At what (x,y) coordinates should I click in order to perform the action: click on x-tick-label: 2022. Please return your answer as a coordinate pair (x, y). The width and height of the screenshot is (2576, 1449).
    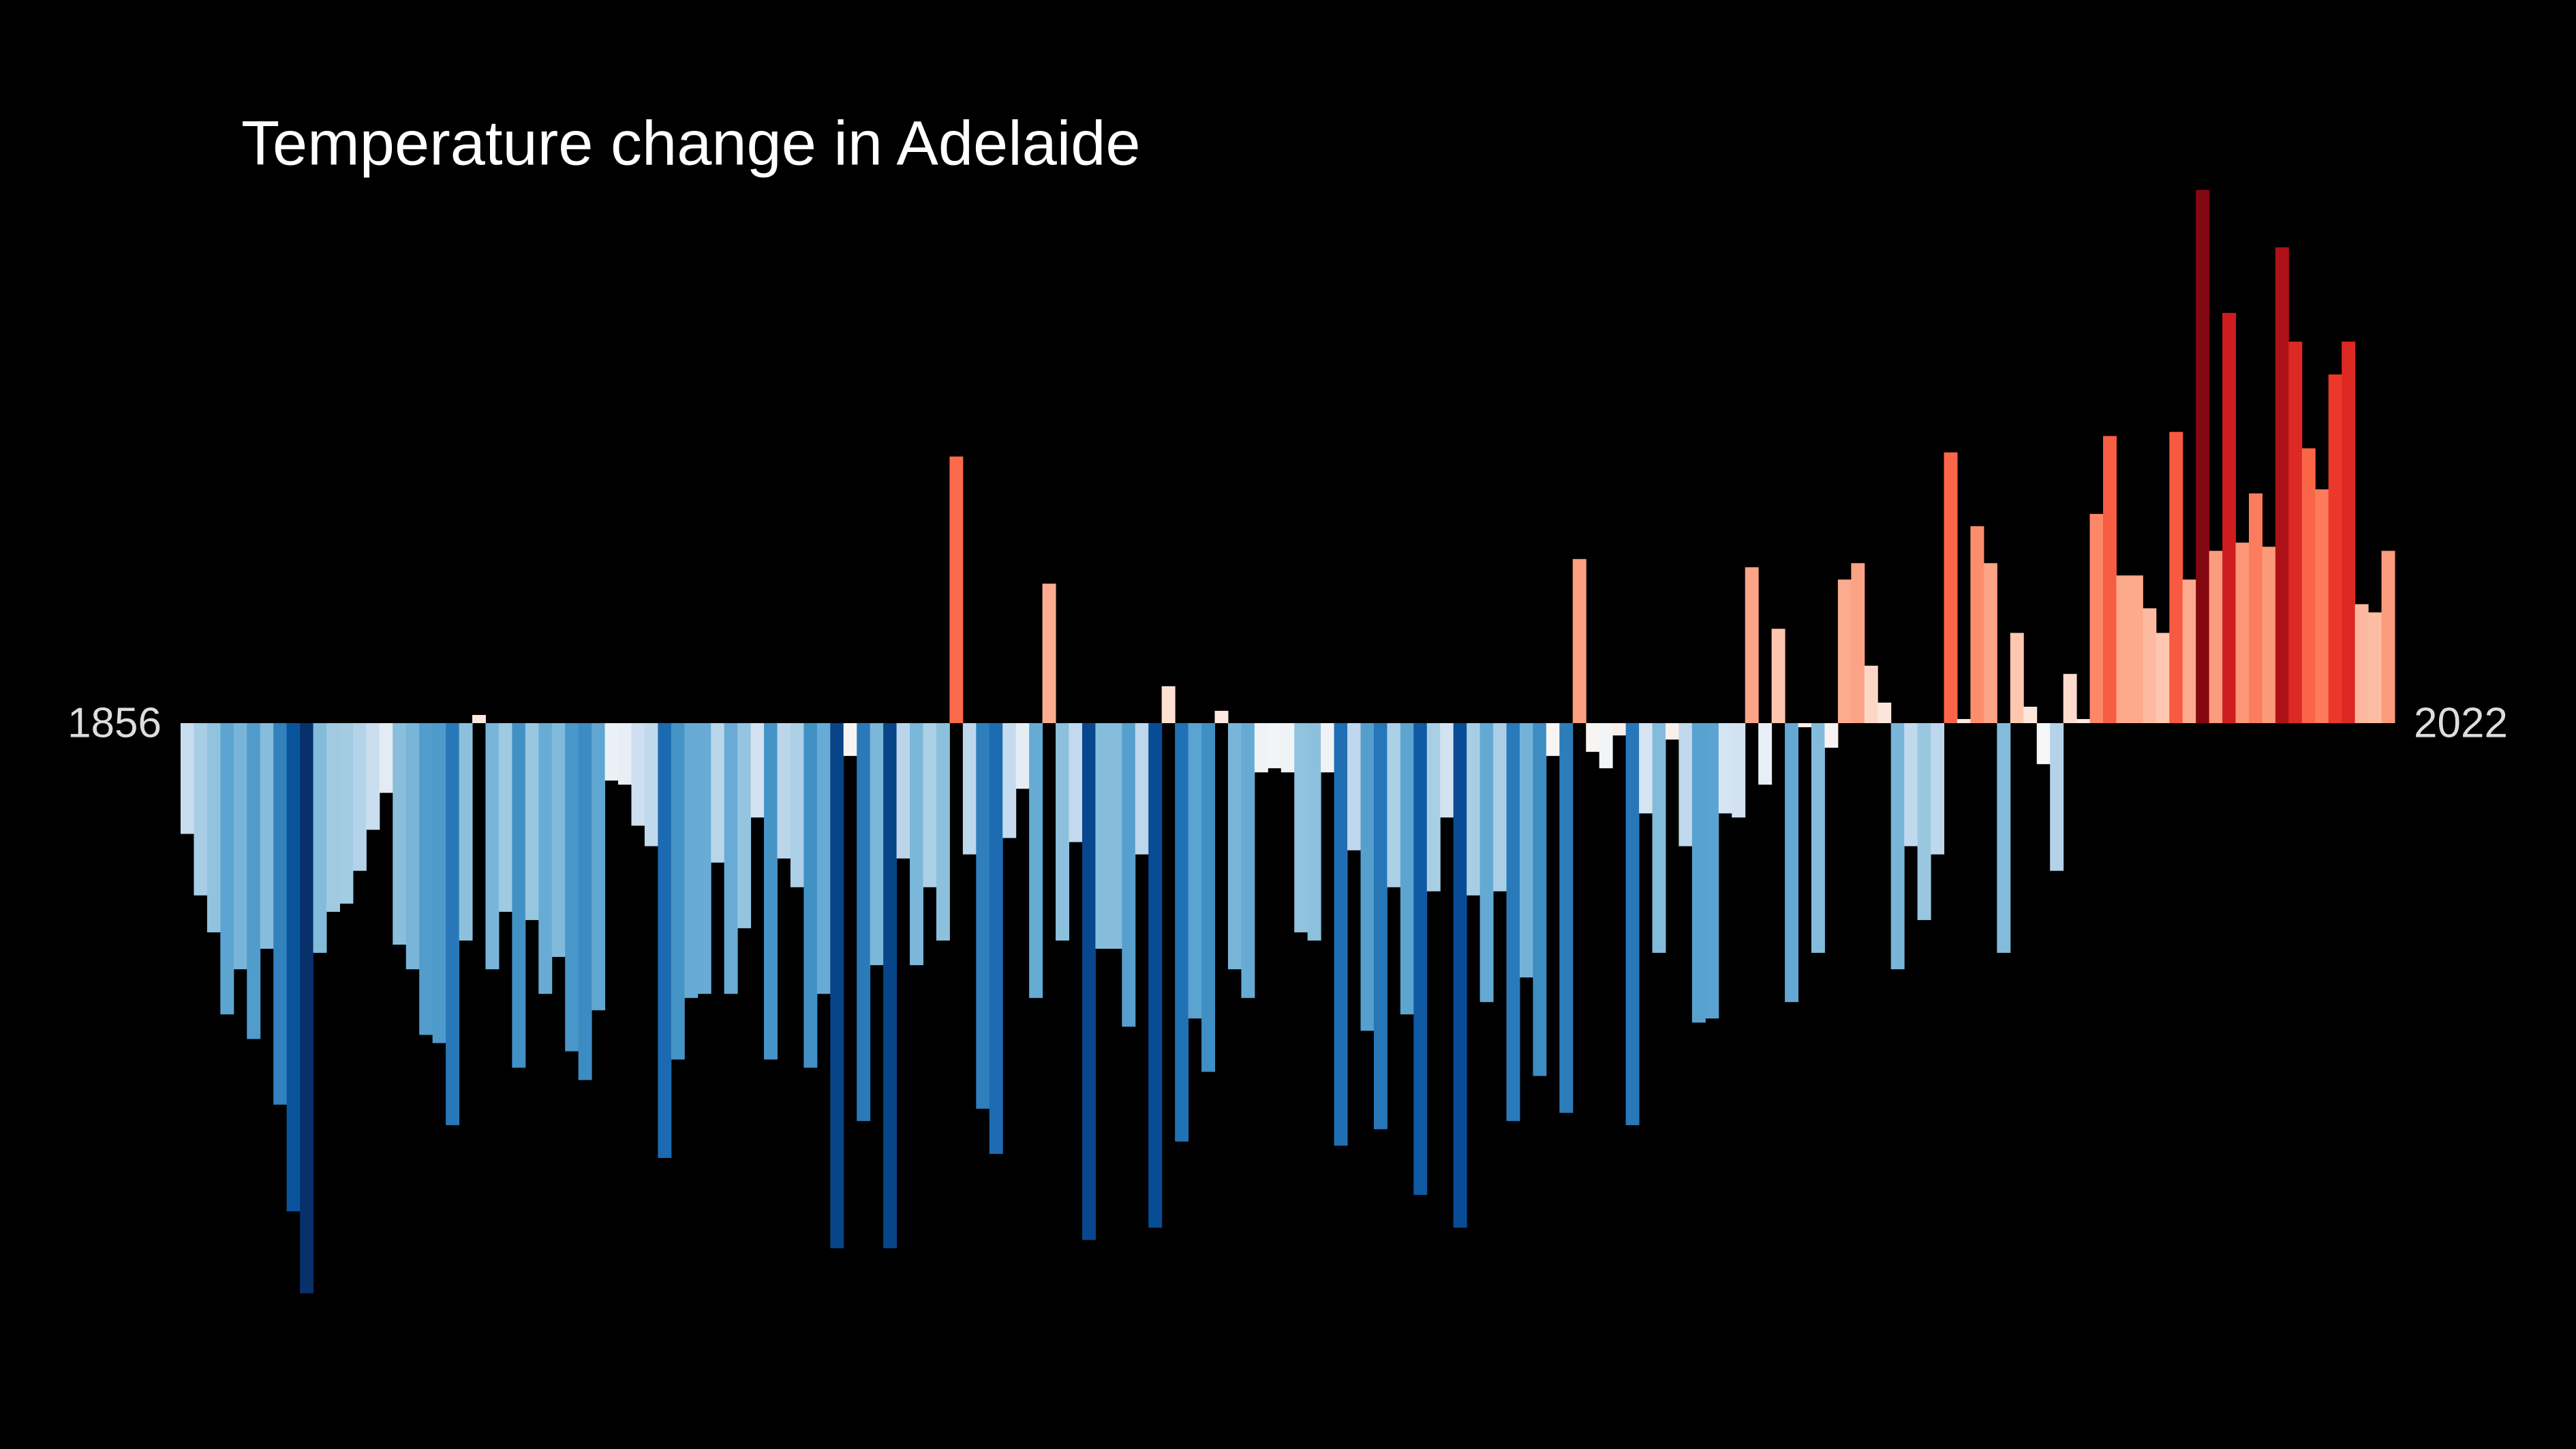
    Looking at the image, I should click on (2461, 722).